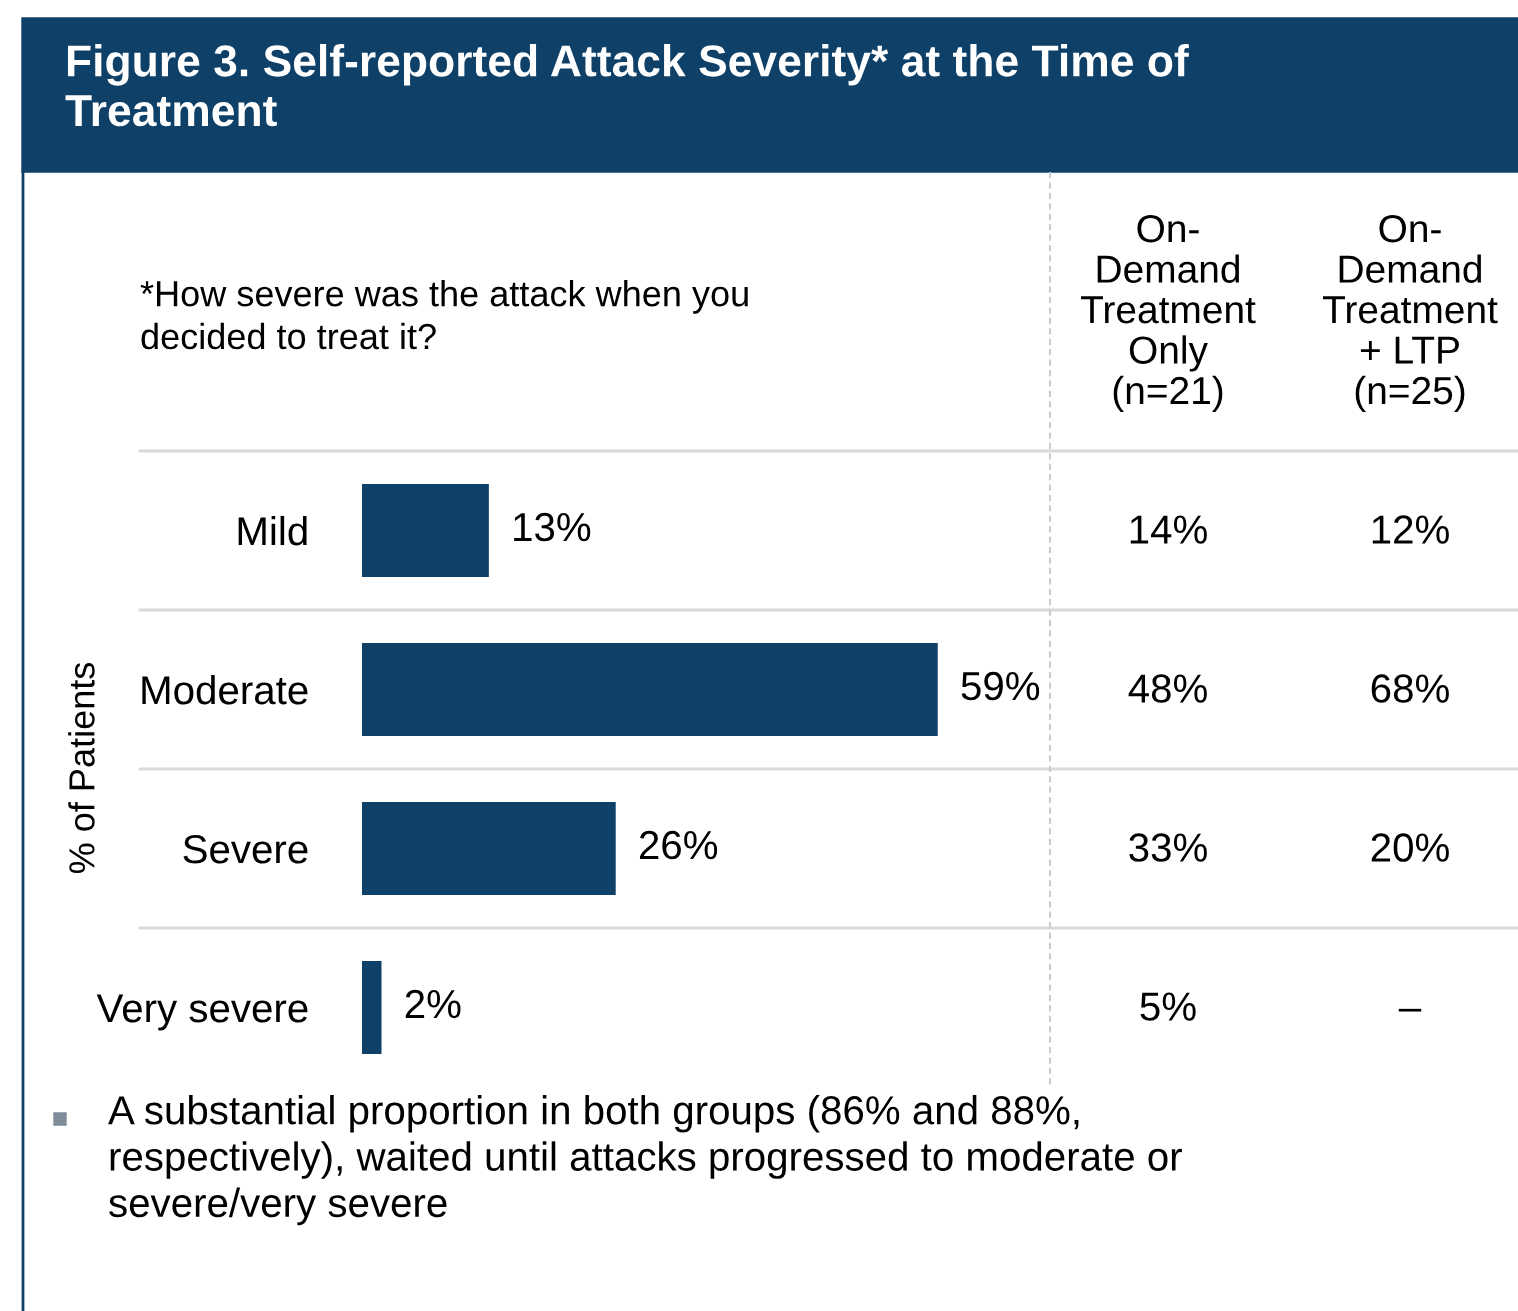  What do you see at coordinates (1168, 313) in the screenshot?
I see `text: On- Demand Treatment Only (n=21)` at bounding box center [1168, 313].